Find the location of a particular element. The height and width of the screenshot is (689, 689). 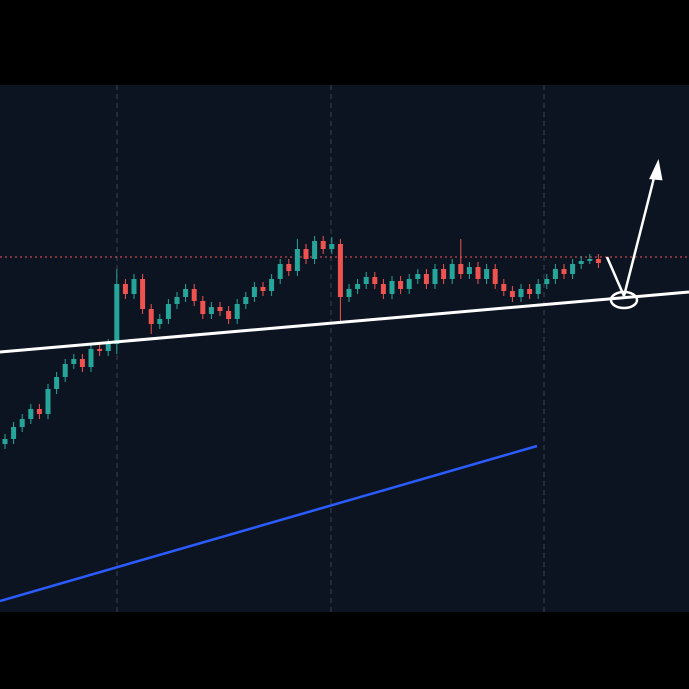

arrow-head is located at coordinates (656, 169).